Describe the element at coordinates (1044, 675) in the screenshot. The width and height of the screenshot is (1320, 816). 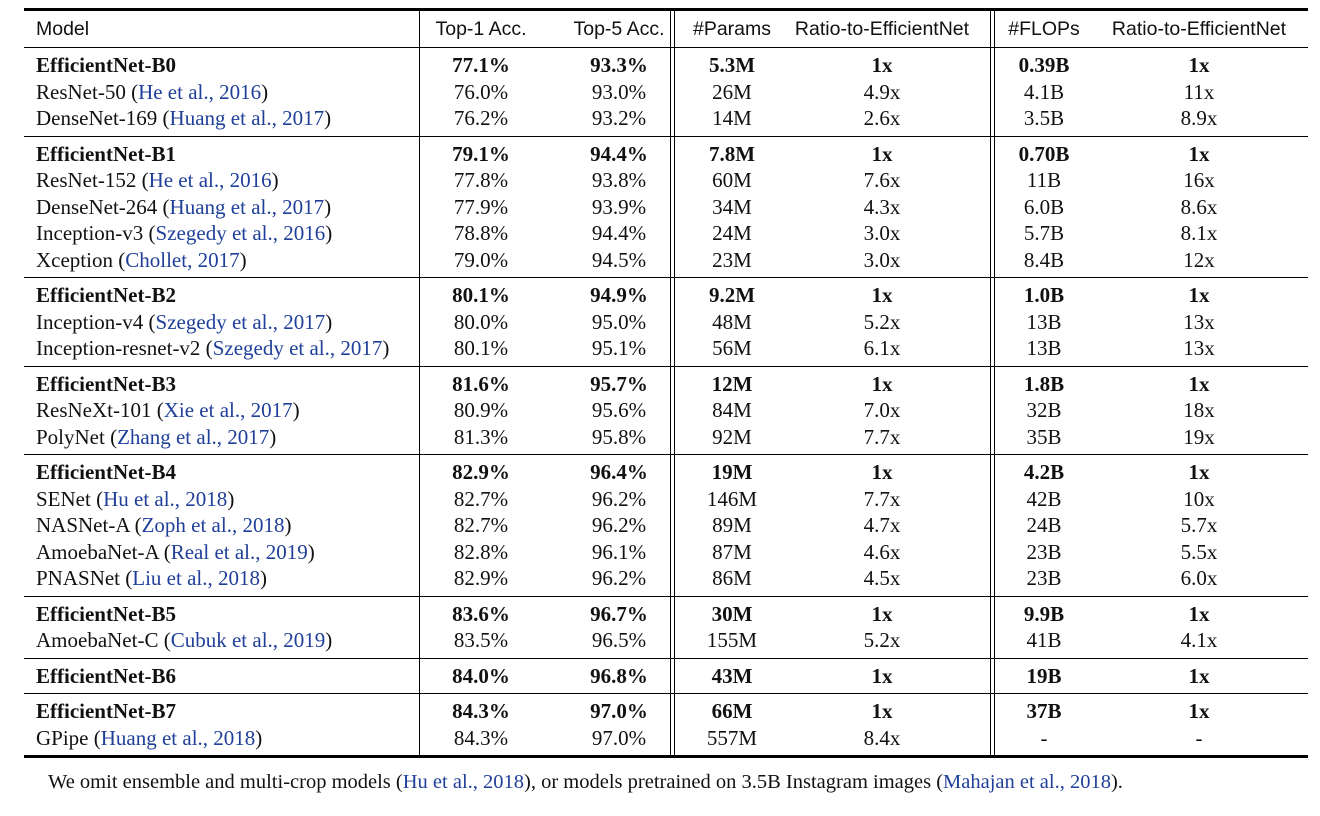
I see `cell-flops: 19B` at that location.